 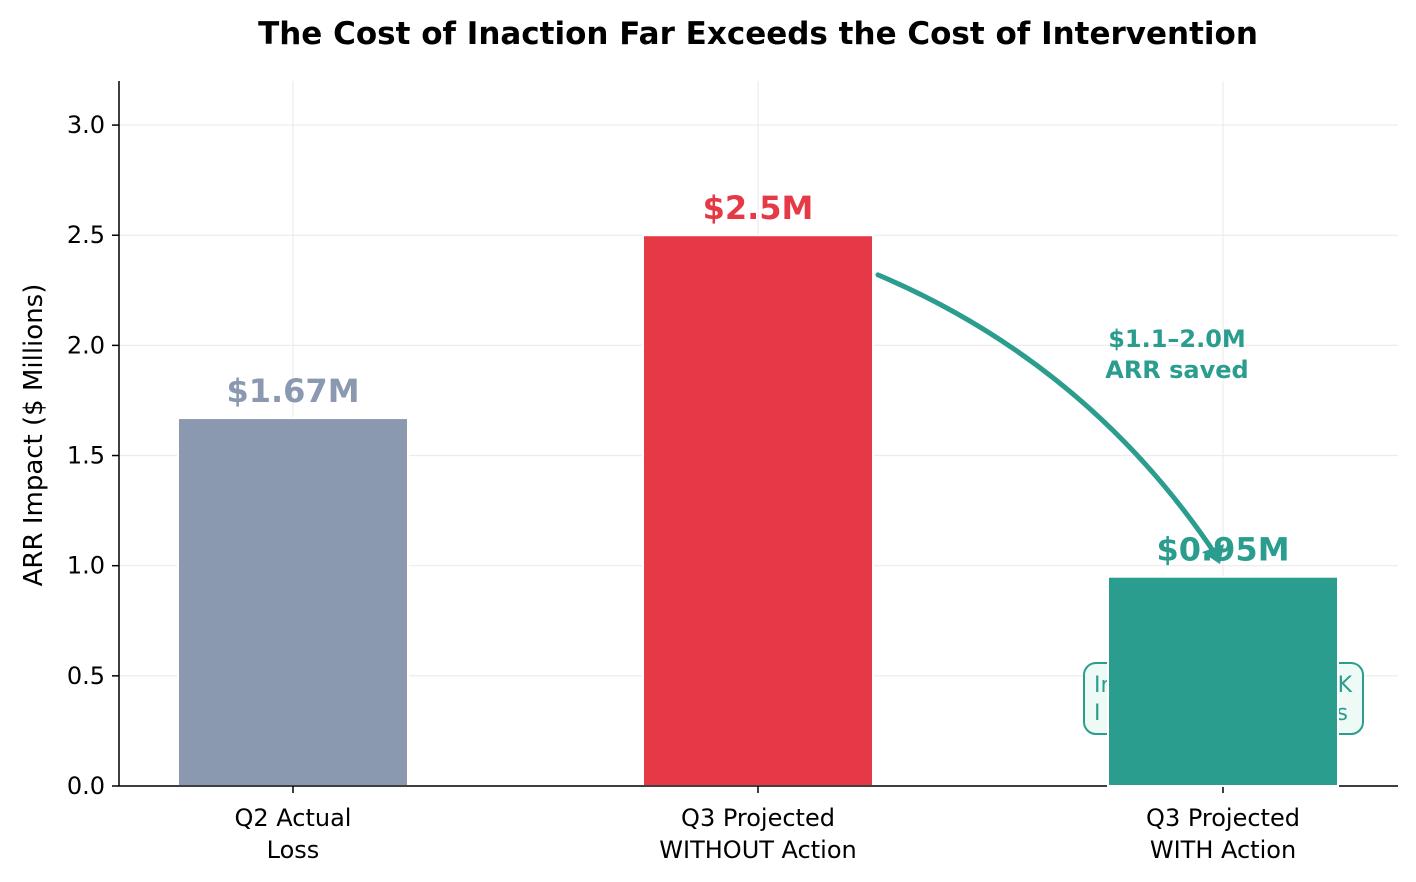 I want to click on annotation-text: ARR saved, so click(x=1176, y=370).